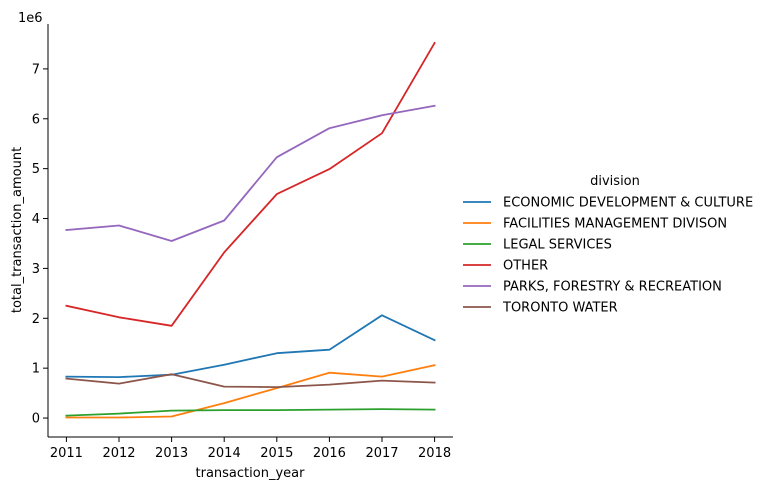  Describe the element at coordinates (557, 245) in the screenshot. I see `legend-entry-label: LEGAL SERVICES` at that location.